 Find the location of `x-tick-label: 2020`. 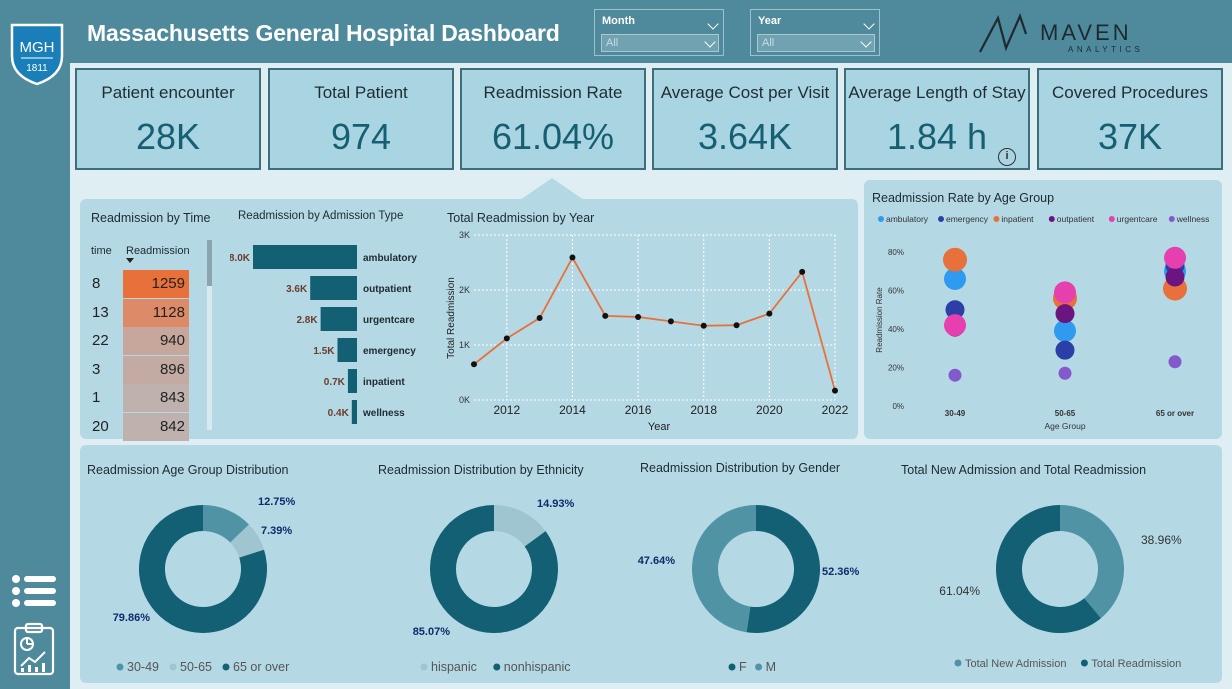

x-tick-label: 2020 is located at coordinates (769, 410).